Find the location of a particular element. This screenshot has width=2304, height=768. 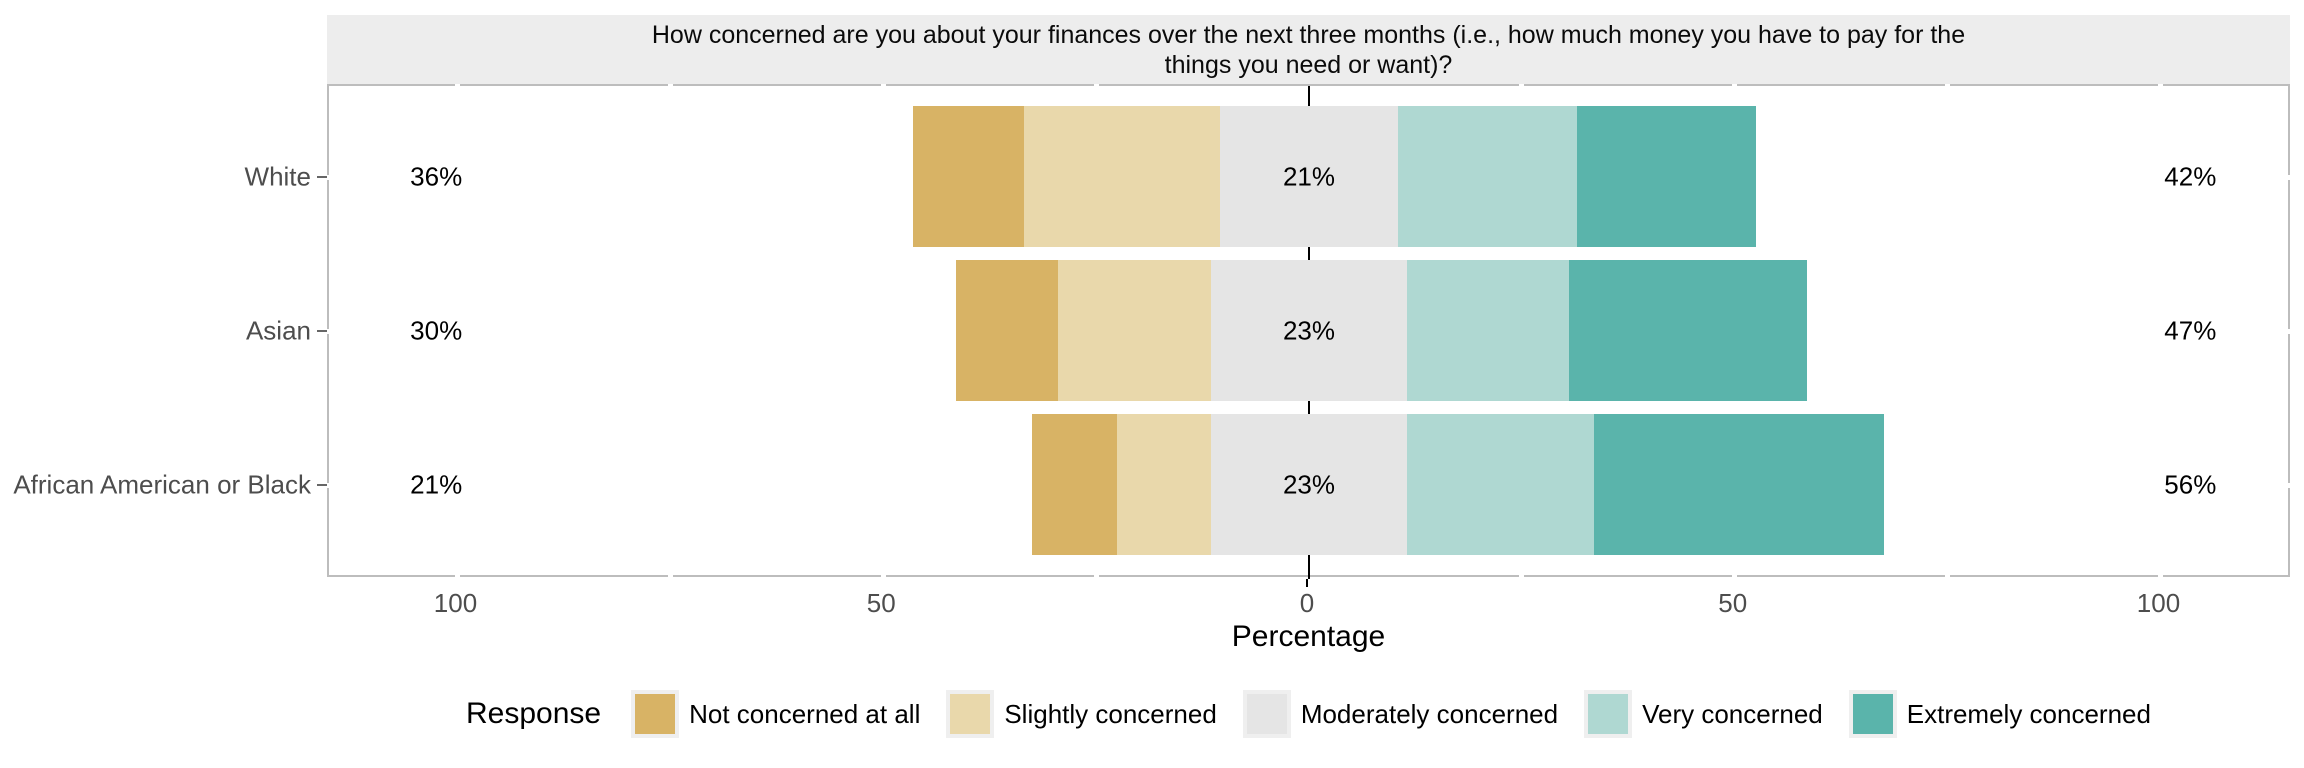

legend-item-extremely-concerned: Extremely concerned is located at coordinates (1999, 714).